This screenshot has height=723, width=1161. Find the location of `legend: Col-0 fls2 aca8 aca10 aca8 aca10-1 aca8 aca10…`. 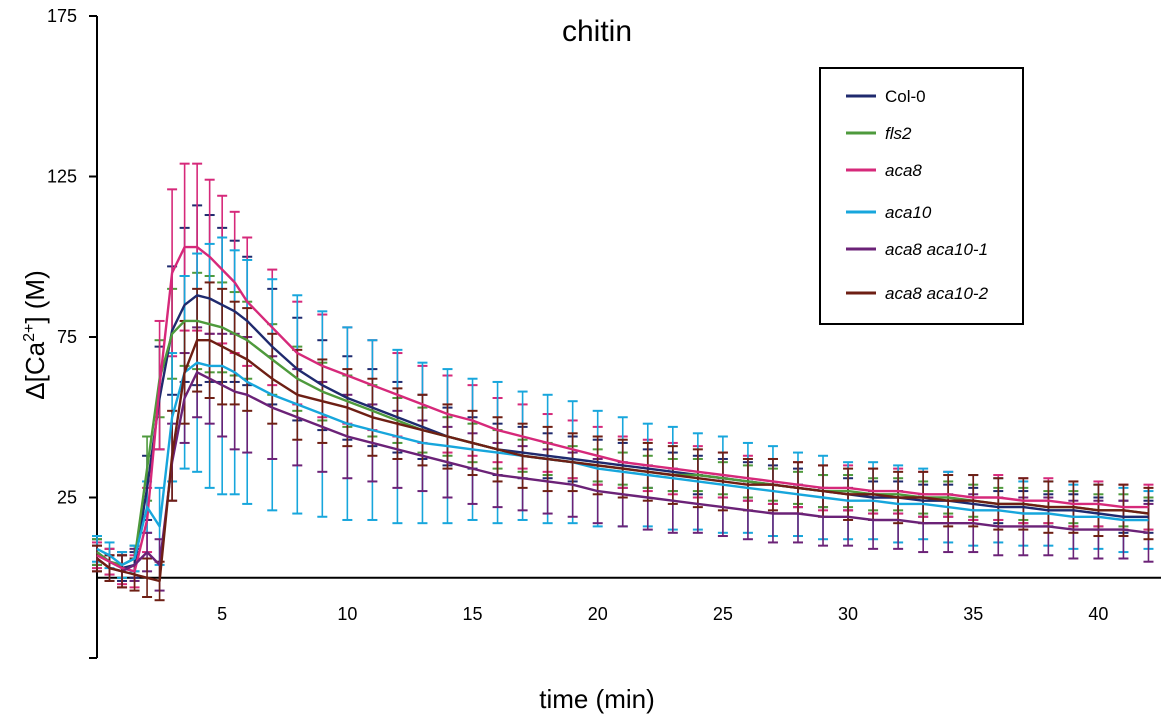

legend: Col-0 fls2 aca8 aca10 aca8 aca10-1 aca8 aca10… is located at coordinates (921, 196).